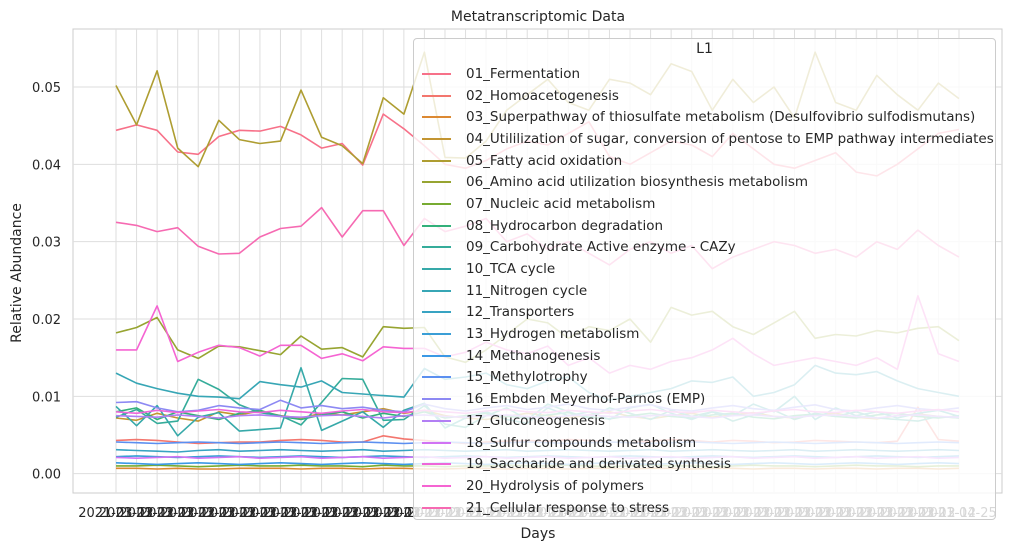 The width and height of the screenshot is (1013, 550). I want to click on legend-item: 15_Methylotrophy, so click(707, 378).